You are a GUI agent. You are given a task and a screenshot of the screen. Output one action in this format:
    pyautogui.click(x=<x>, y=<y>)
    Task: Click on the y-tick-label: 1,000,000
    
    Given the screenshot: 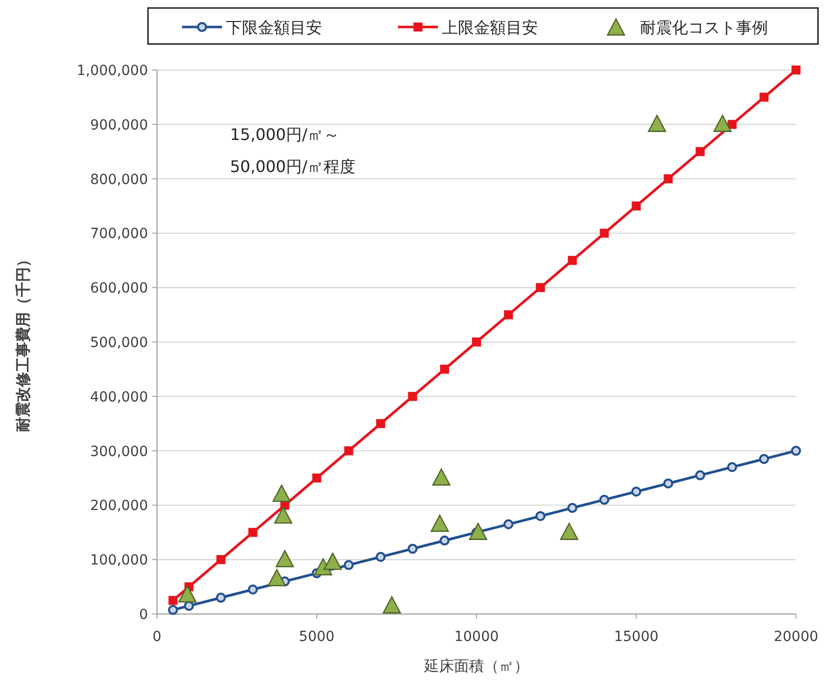 What is the action you would take?
    pyautogui.click(x=112, y=71)
    